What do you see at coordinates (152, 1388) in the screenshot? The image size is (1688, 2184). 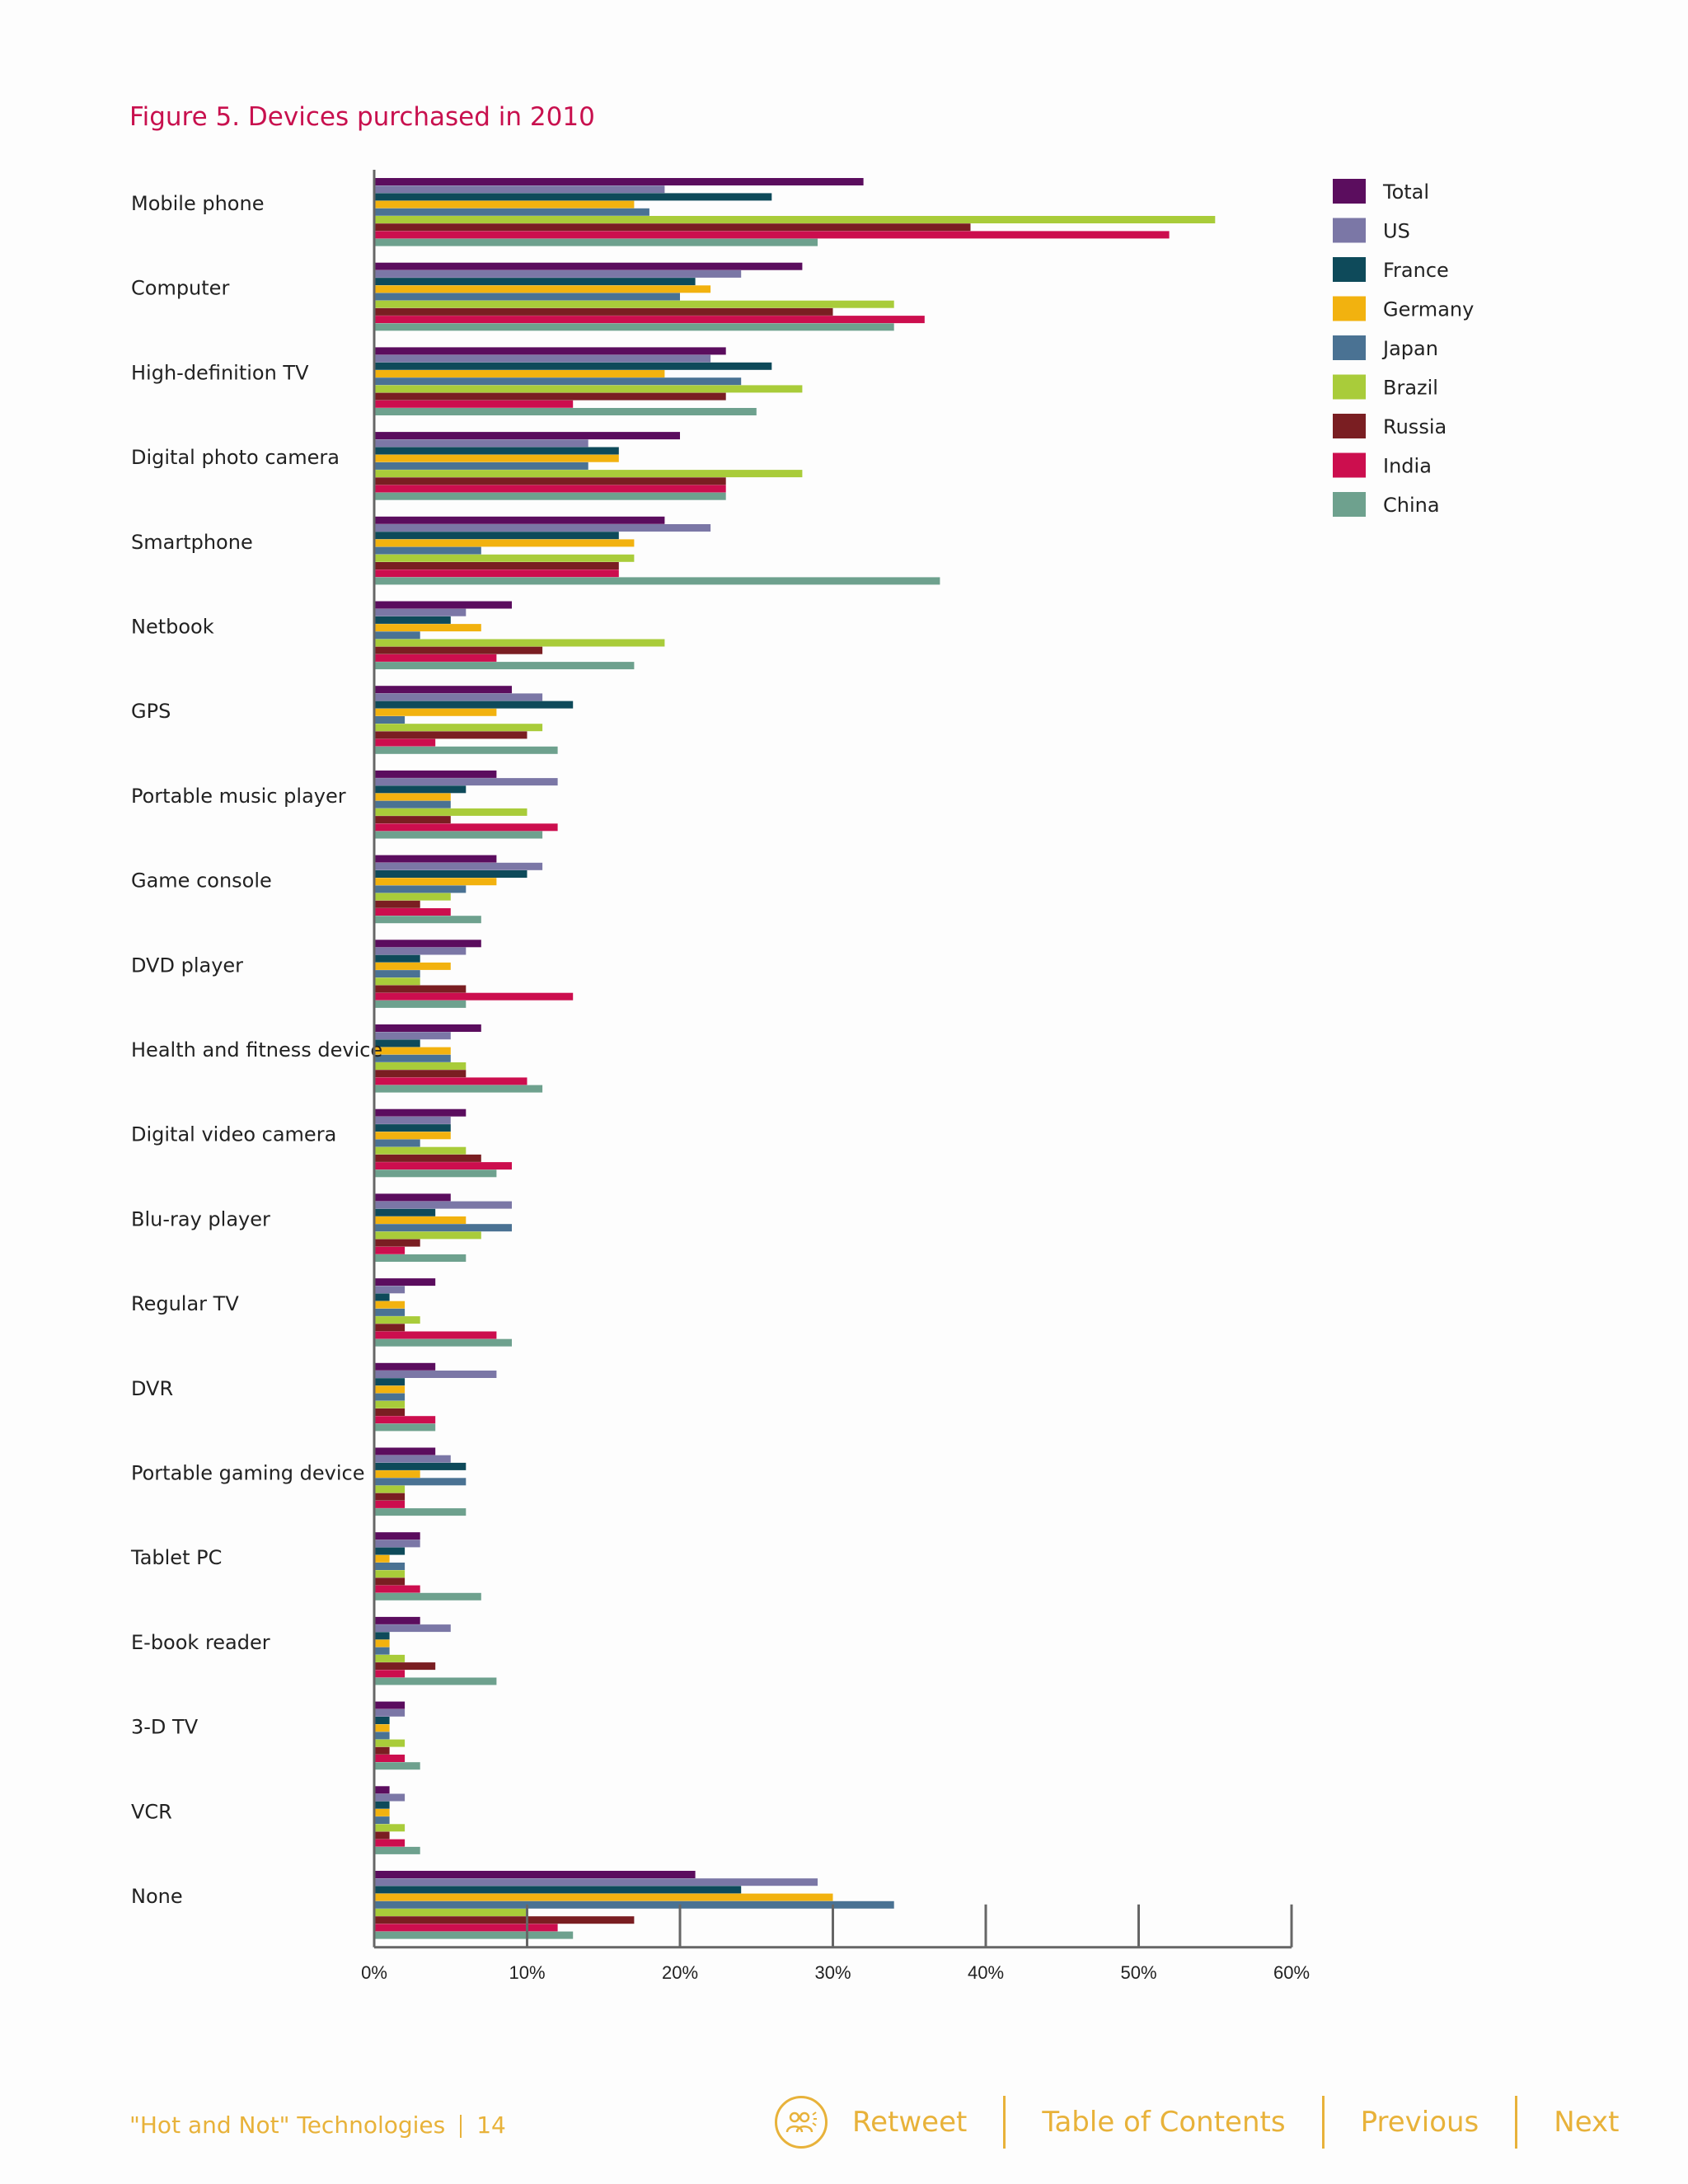 I see `category-label: DVR` at bounding box center [152, 1388].